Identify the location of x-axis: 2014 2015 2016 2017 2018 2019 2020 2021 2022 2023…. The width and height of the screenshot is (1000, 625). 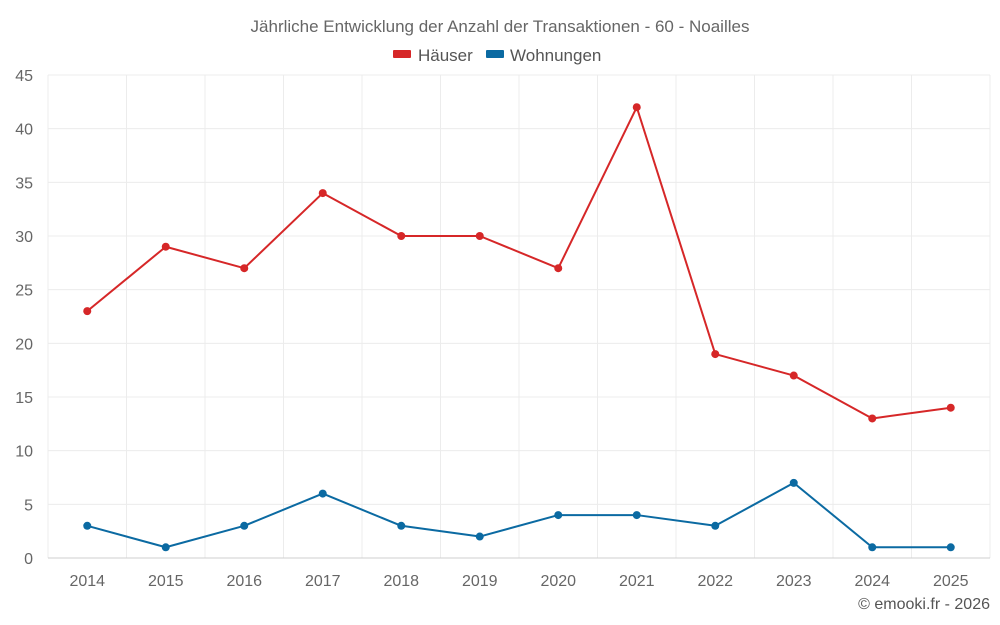
(519, 573).